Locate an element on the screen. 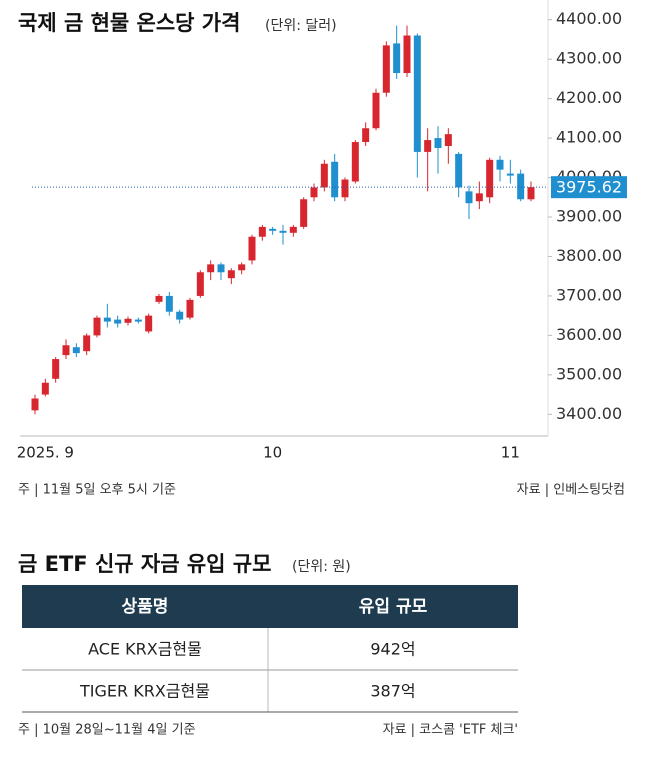 Image resolution: width=658 pixels, height=757 pixels. table-source: 자료 | 코스콤 'ETF 체크' is located at coordinates (450, 730).